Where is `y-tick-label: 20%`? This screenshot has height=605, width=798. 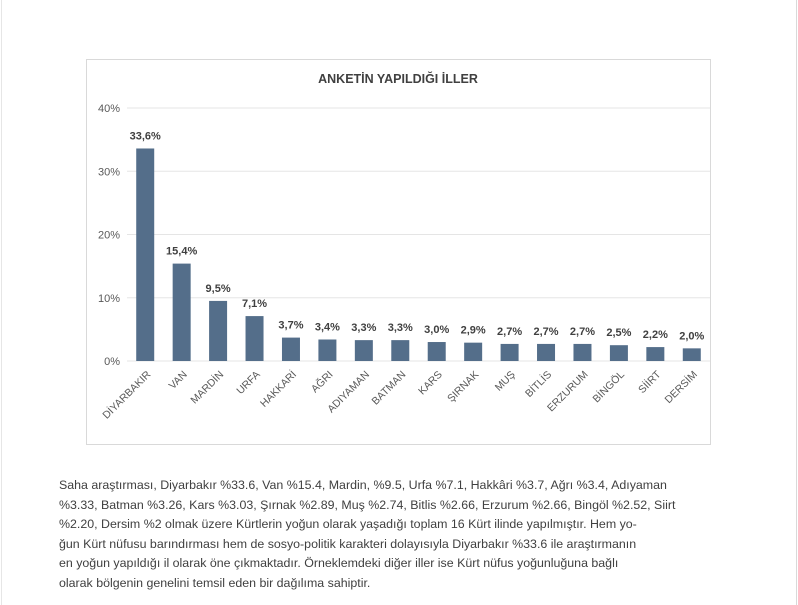 y-tick-label: 20% is located at coordinates (109, 236).